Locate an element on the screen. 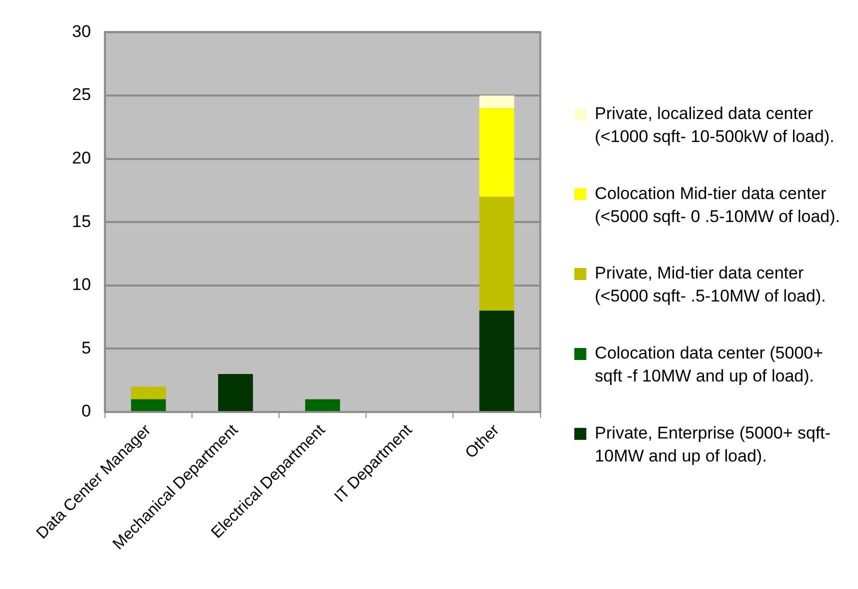 The height and width of the screenshot is (589, 858). legend-label: Colocation data center (5000+ sqft -f 10MW and up of load). is located at coordinates (709, 365).